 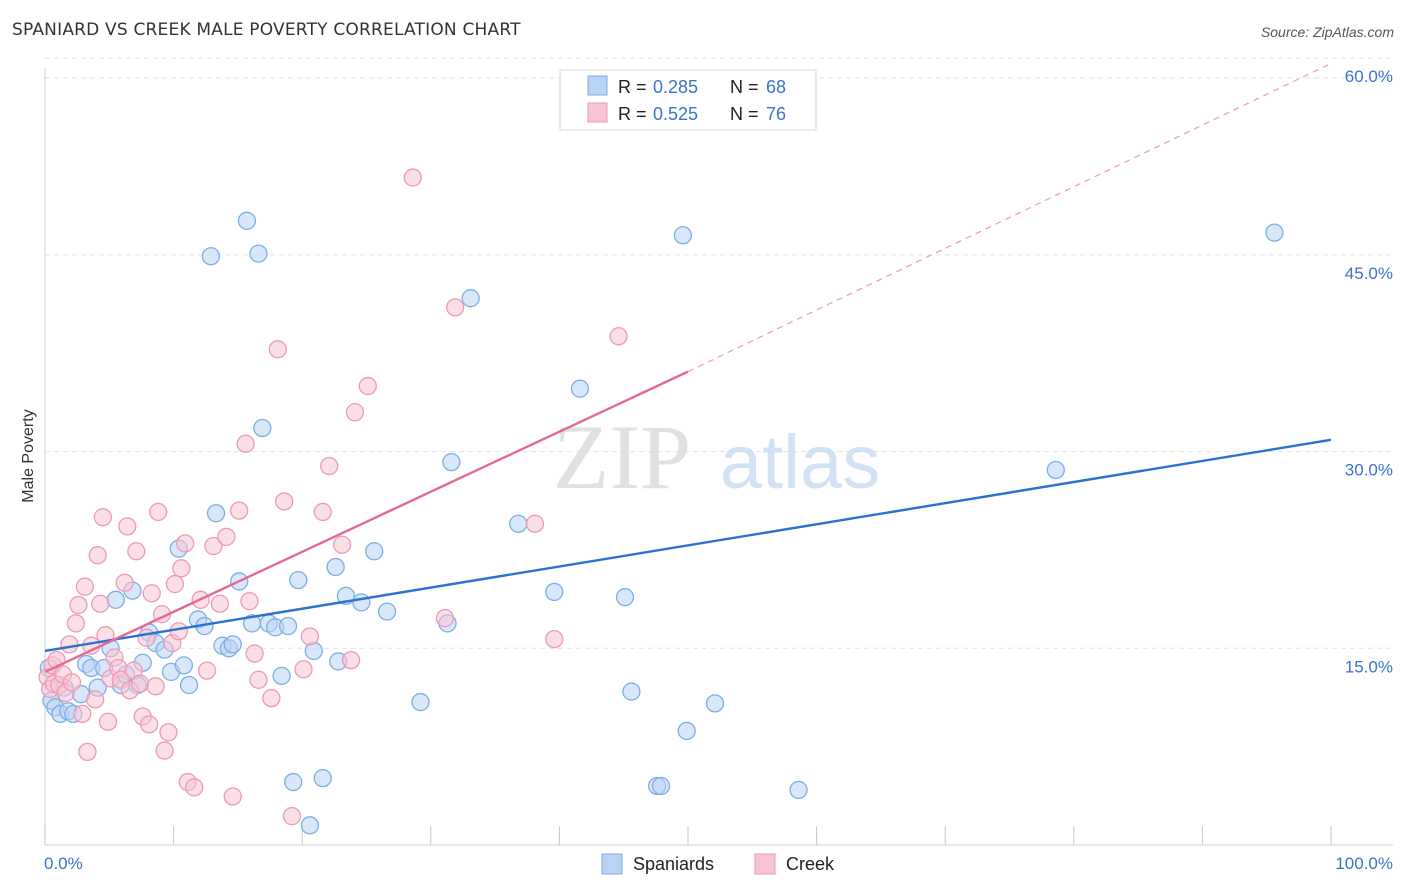 I want to click on legend-n-label-2: N =, so click(x=744, y=114).